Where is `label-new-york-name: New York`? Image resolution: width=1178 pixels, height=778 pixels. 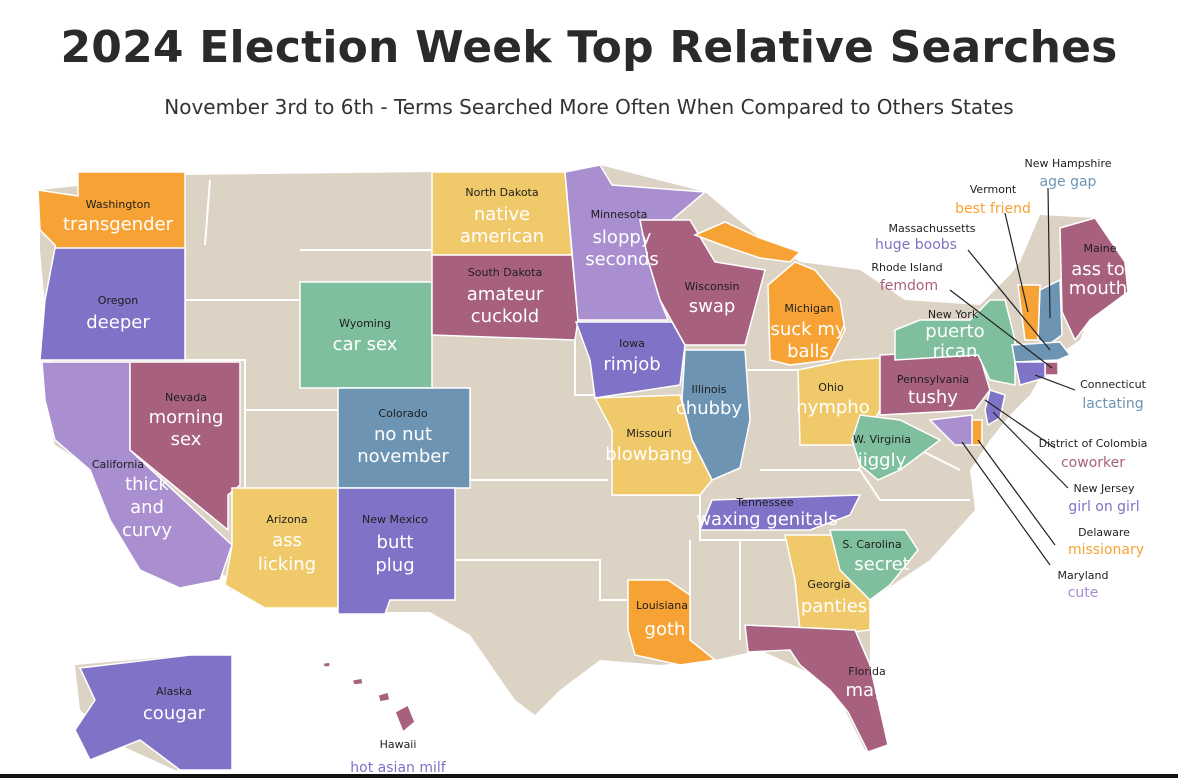 label-new-york-name: New York is located at coordinates (953, 314).